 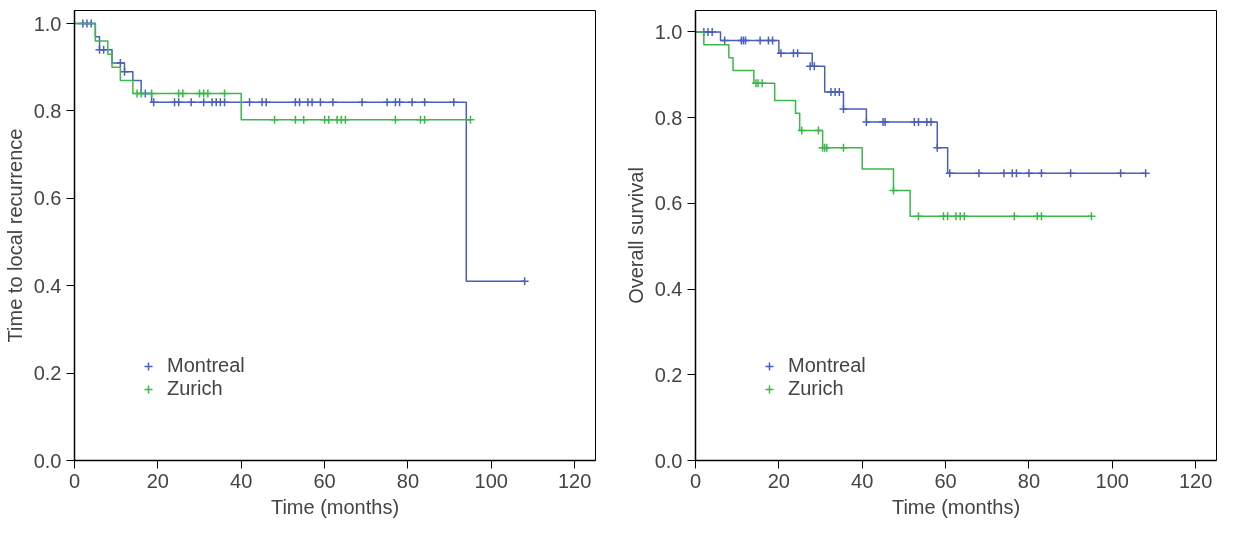 What do you see at coordinates (14, 235) in the screenshot?
I see `y-axis-title: Time to local recurrence` at bounding box center [14, 235].